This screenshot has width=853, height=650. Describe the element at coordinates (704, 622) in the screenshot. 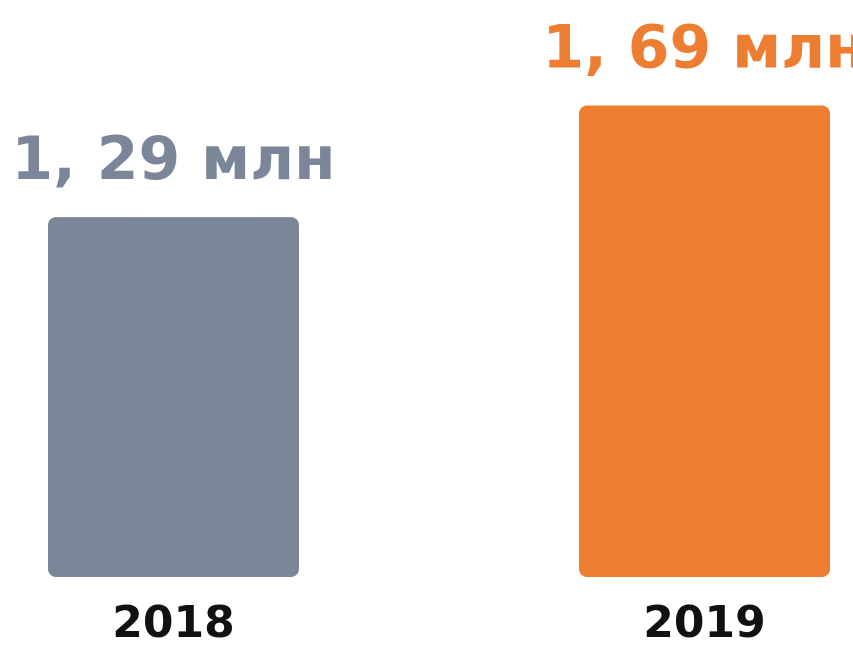

I see `x-tick-label: 2019` at that location.